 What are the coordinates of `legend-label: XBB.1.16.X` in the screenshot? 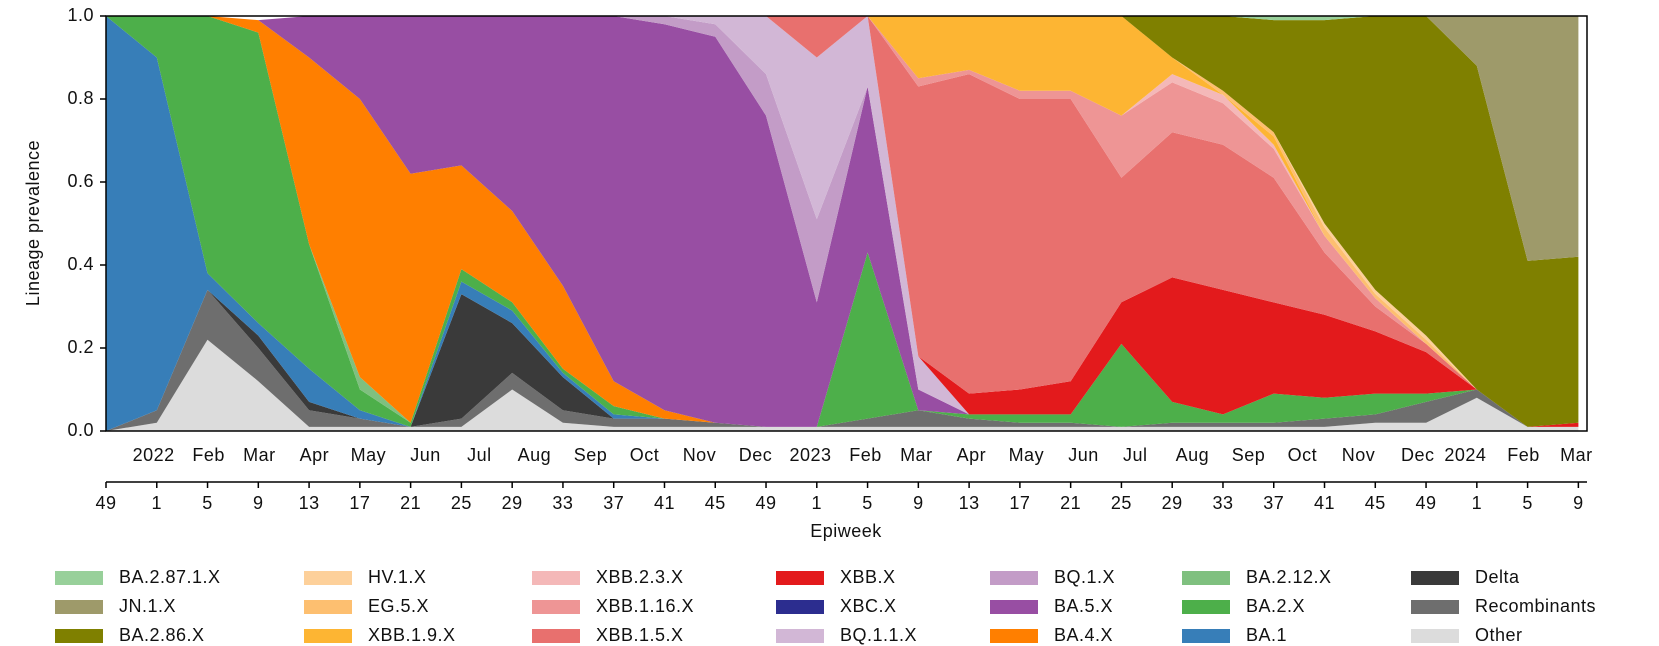 It's located at (645, 606).